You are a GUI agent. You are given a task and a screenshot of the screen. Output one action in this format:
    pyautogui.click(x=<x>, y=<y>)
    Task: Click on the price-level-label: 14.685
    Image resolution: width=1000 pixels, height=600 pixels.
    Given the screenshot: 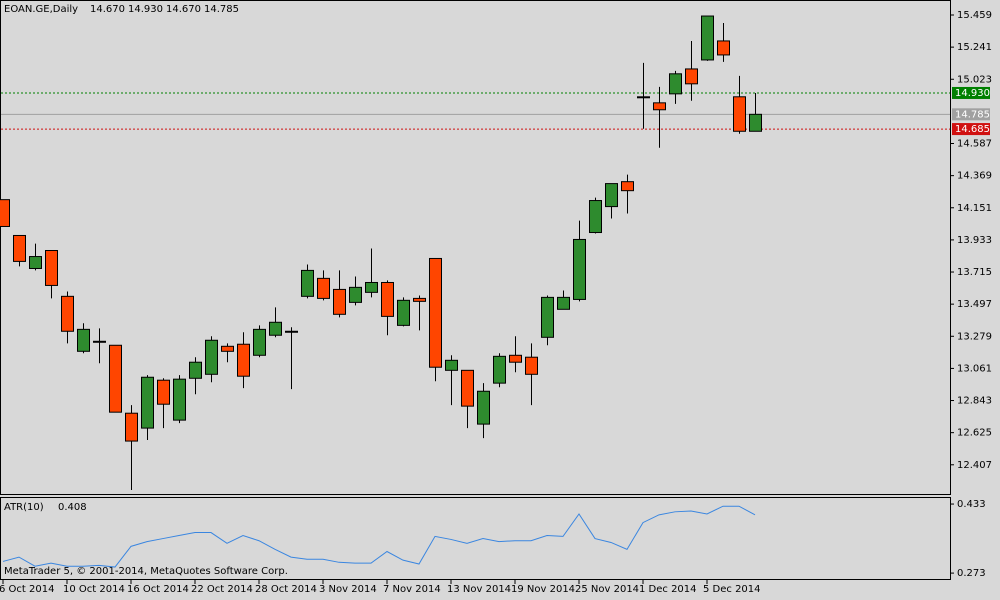 What is the action you would take?
    pyautogui.click(x=972, y=129)
    